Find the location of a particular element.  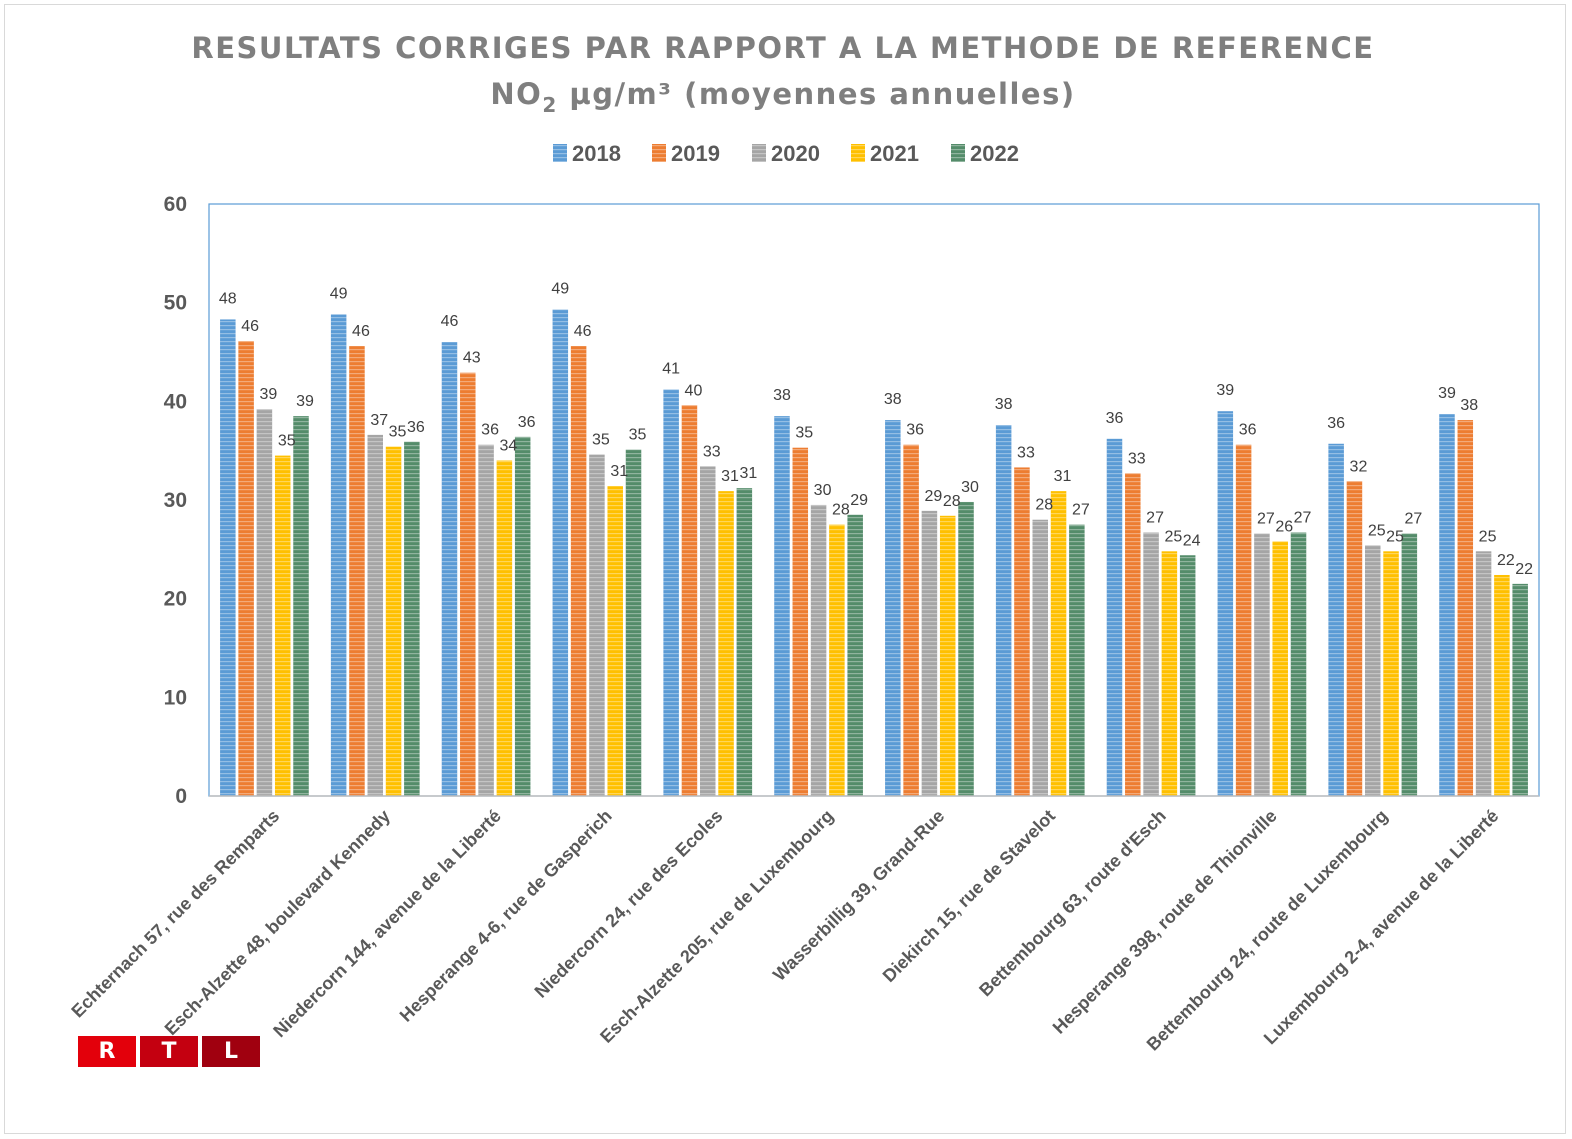

data-label: 43 is located at coordinates (472, 358).